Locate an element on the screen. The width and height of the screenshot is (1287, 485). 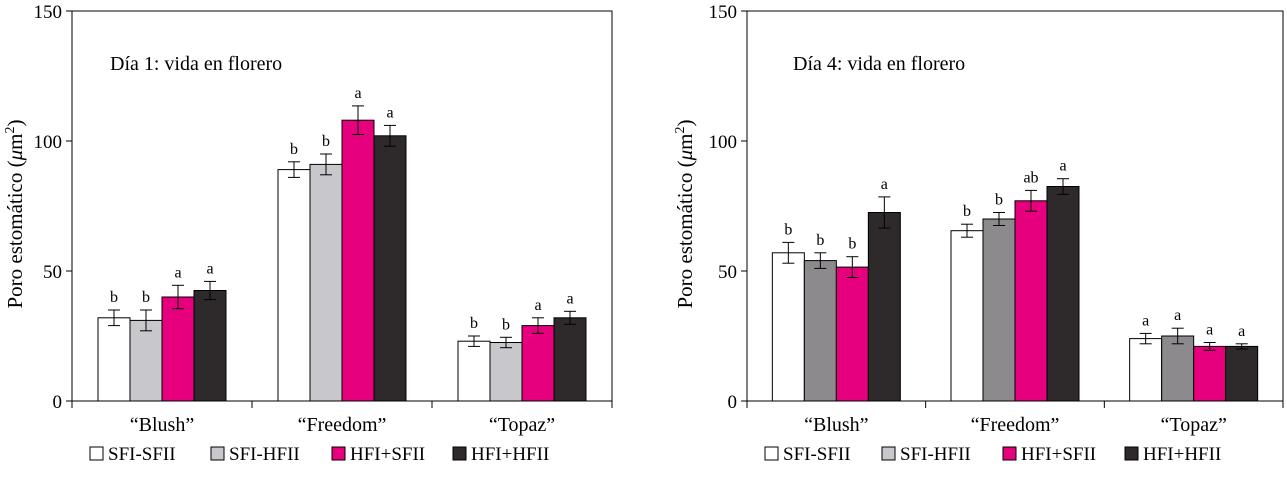
significance-label: ab is located at coordinates (1030, 177).